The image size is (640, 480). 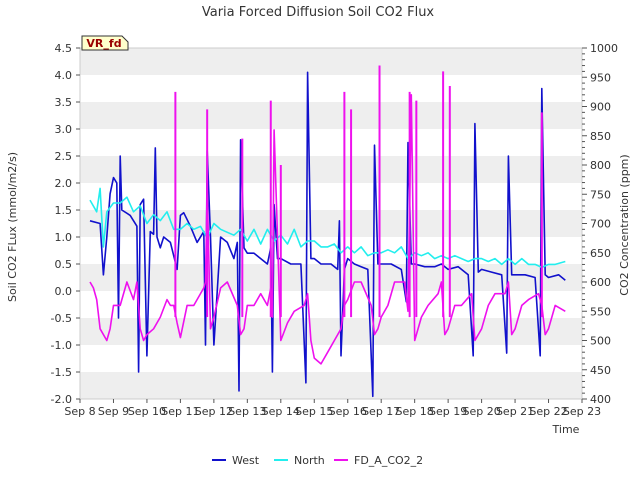 I want to click on right-y-axis-label: CO2 Concentration (ppm), so click(x=624, y=224).